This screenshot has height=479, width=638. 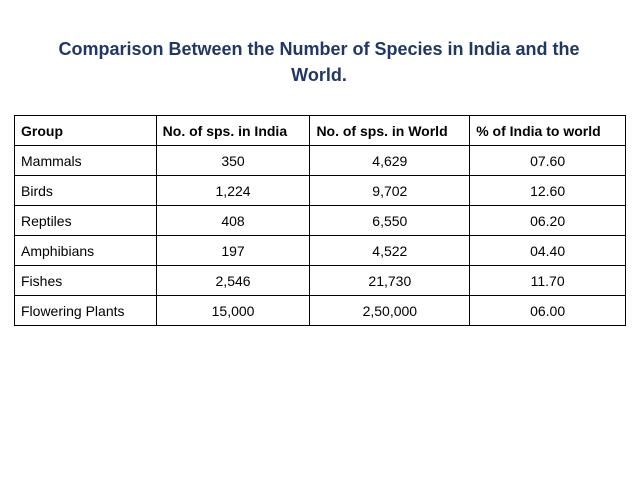 I want to click on column-header-india: No. of sps. in India, so click(x=233, y=130).